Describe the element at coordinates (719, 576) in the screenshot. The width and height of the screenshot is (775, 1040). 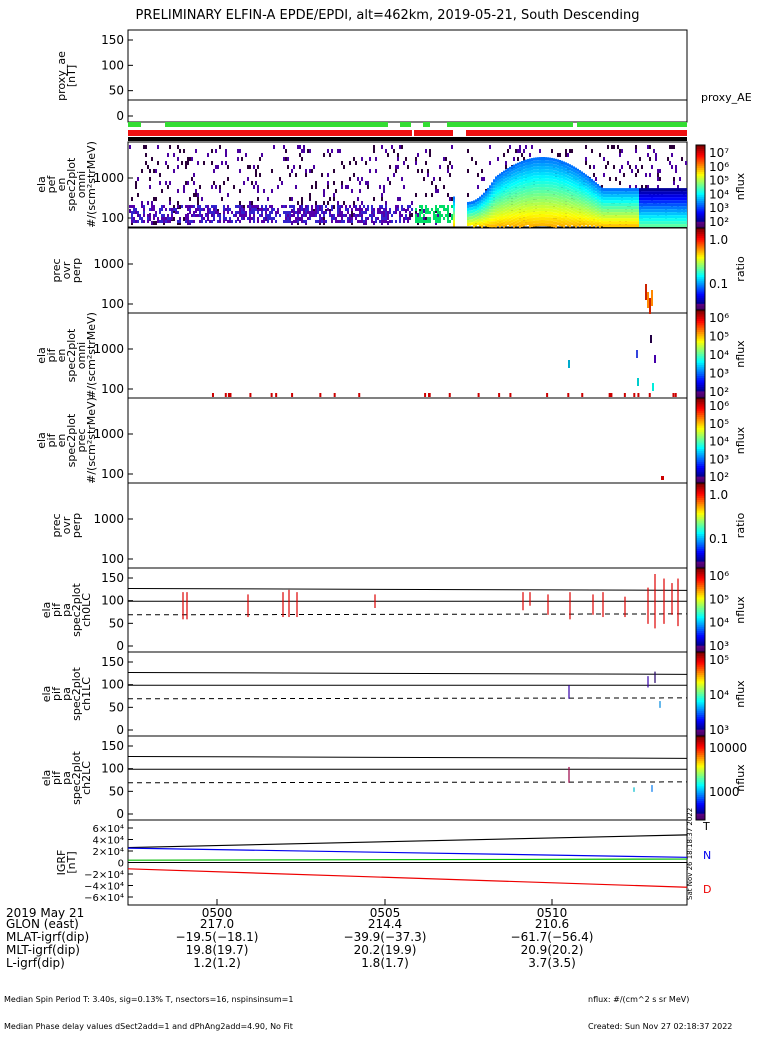
I see `colorbar-tick-label: 10⁶` at that location.